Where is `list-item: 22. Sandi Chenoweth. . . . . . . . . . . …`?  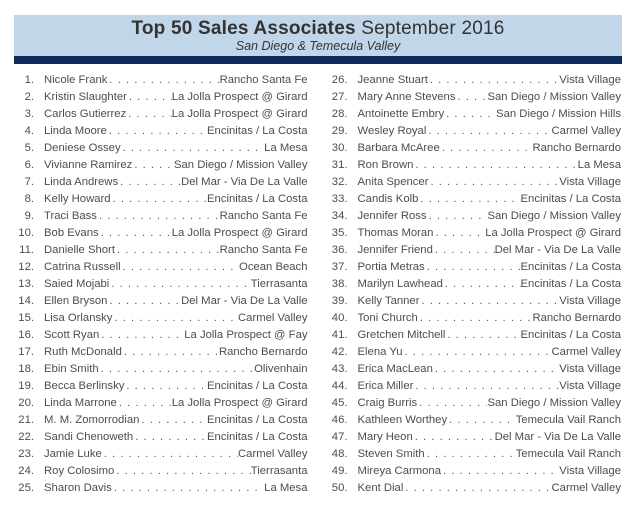 list-item: 22. Sandi Chenoweth. . . . . . . . . . . … is located at coordinates (161, 437).